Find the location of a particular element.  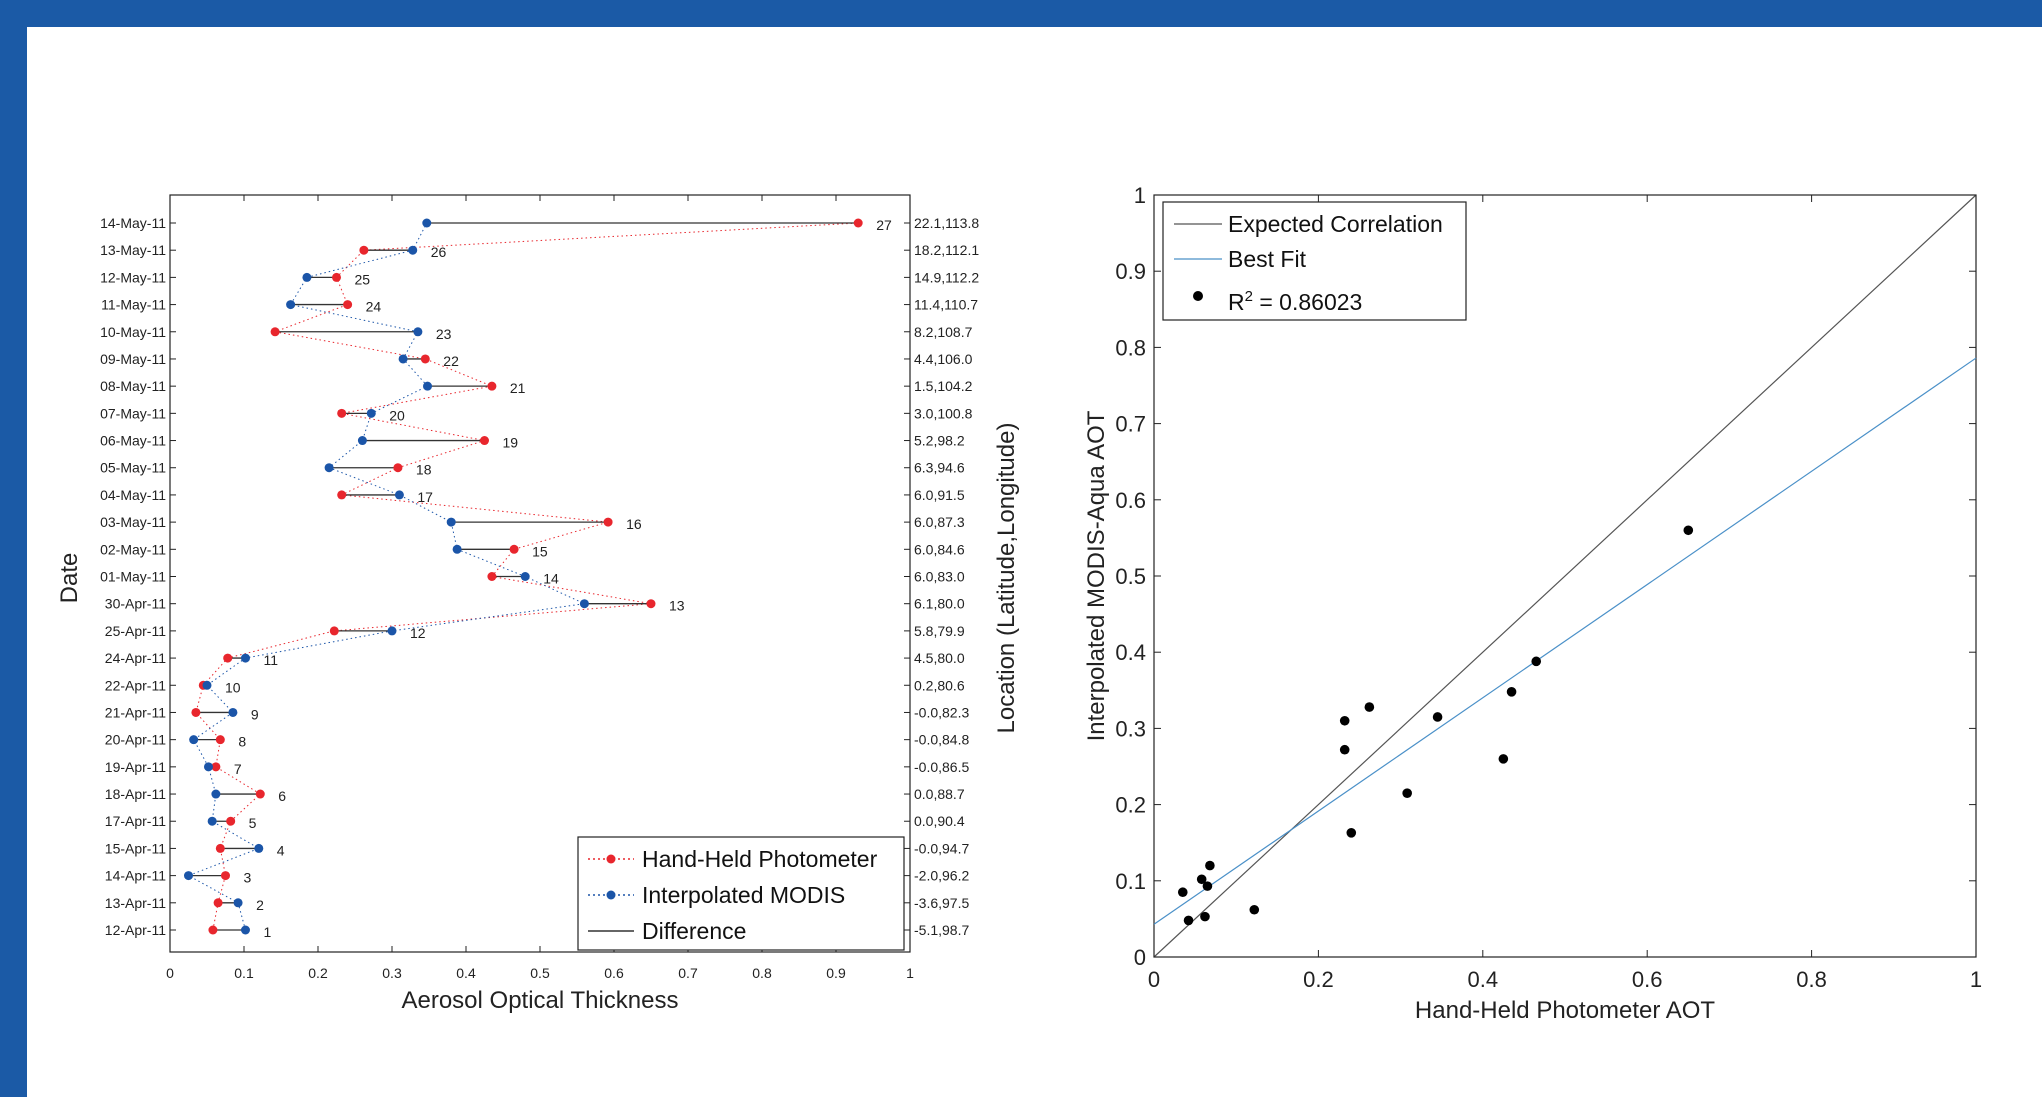

location-tick-label: -0.0,94.7 is located at coordinates (941, 848).